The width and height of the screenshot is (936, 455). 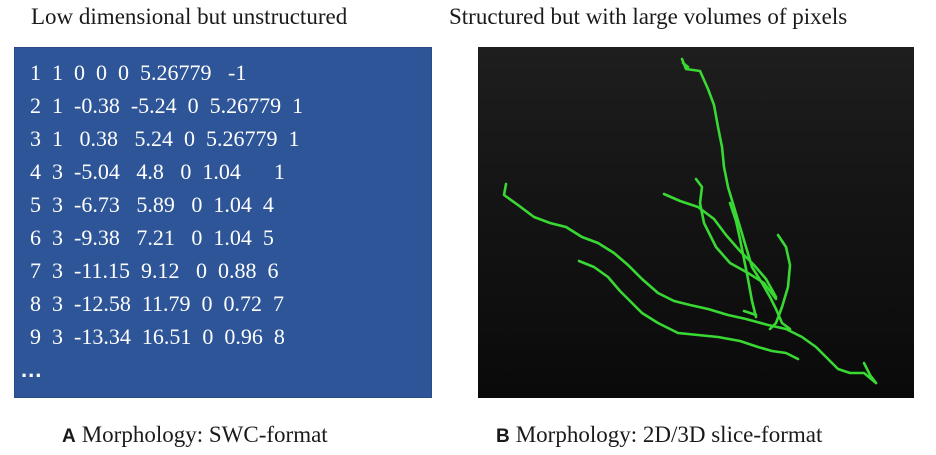 What do you see at coordinates (152, 237) in the screenshot?
I see `swc-row: 6 3 -9.38 7.21 0 1.04 5` at bounding box center [152, 237].